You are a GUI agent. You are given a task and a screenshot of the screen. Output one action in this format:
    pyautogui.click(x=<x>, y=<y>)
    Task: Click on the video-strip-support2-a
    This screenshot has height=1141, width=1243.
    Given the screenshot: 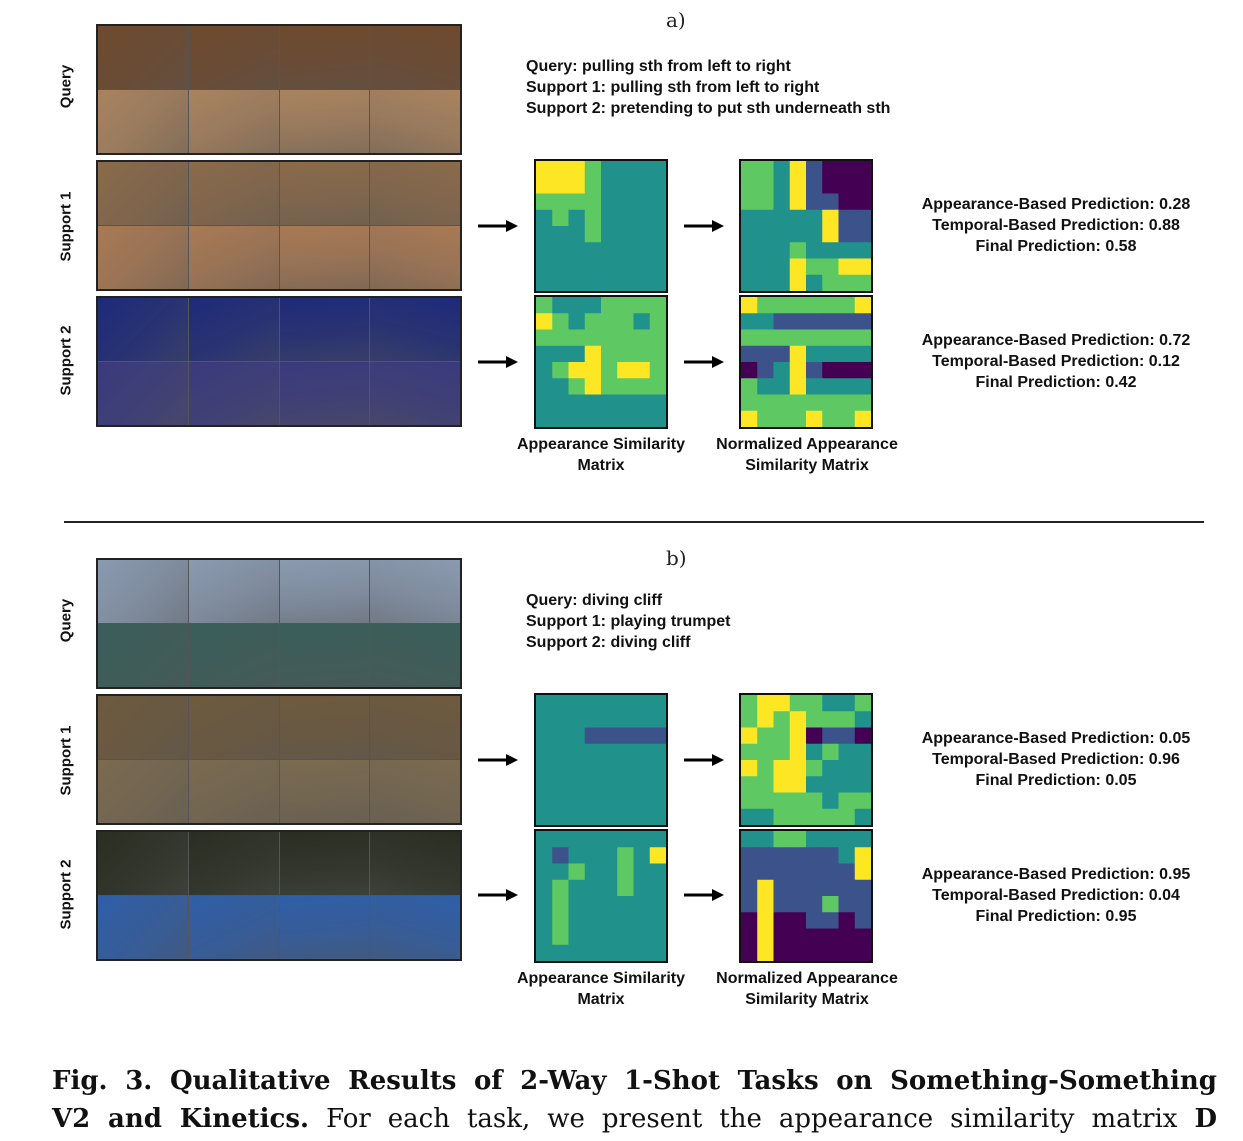 What is the action you would take?
    pyautogui.click(x=279, y=361)
    